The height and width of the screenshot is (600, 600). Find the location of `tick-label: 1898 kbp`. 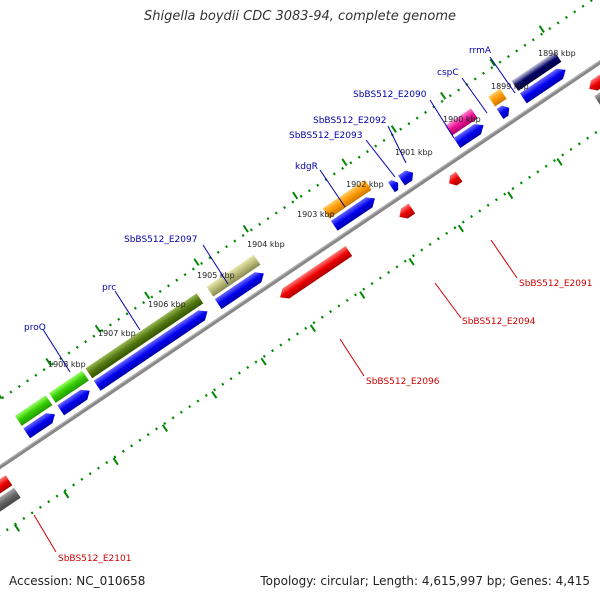

tick-label: 1898 kbp is located at coordinates (557, 53).